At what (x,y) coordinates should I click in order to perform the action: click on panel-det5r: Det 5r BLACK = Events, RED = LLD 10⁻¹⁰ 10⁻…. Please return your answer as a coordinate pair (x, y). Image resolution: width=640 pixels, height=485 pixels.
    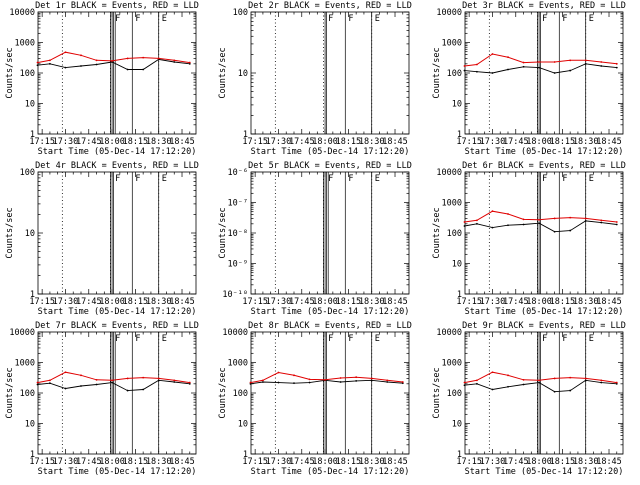
    Looking at the image, I should click on (315, 239).